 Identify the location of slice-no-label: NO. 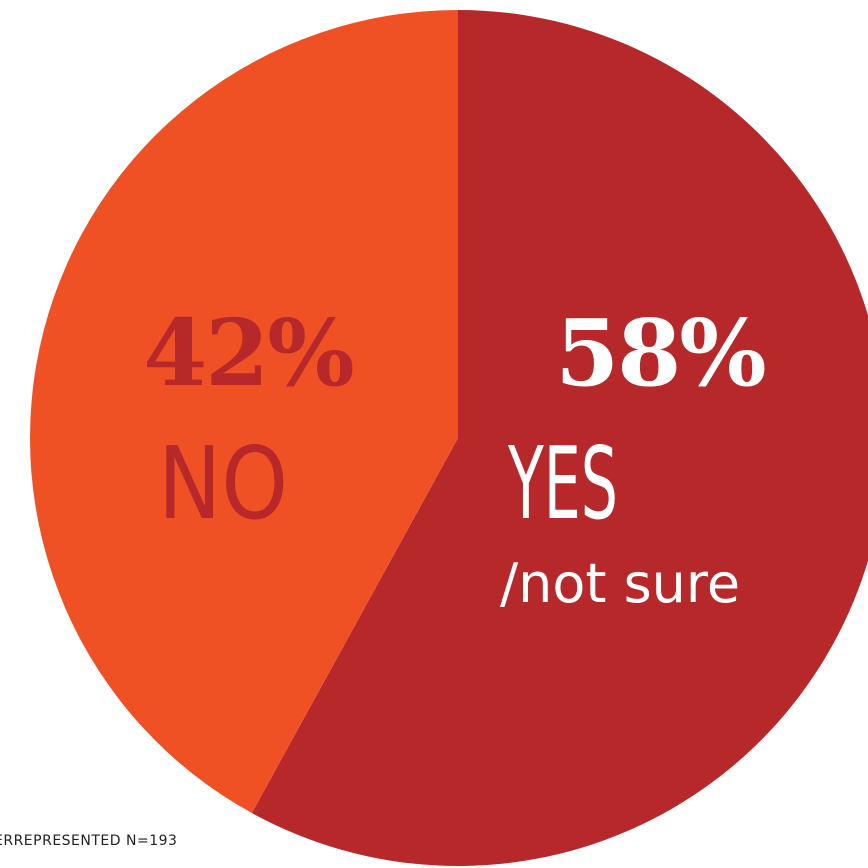
(223, 483).